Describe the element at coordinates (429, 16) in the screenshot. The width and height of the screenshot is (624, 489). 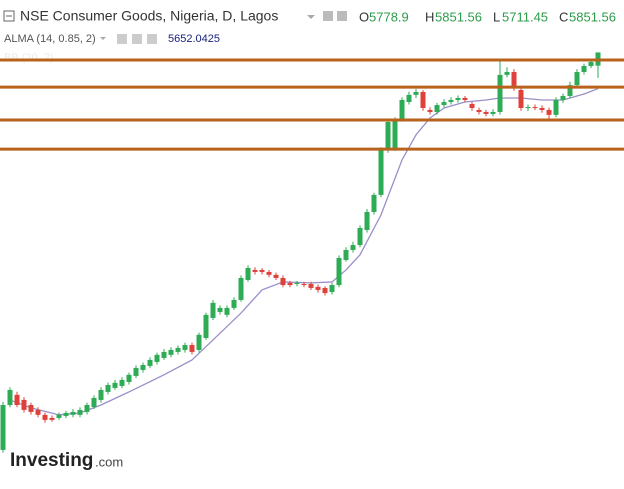
I see `ohlc-letter: H` at that location.